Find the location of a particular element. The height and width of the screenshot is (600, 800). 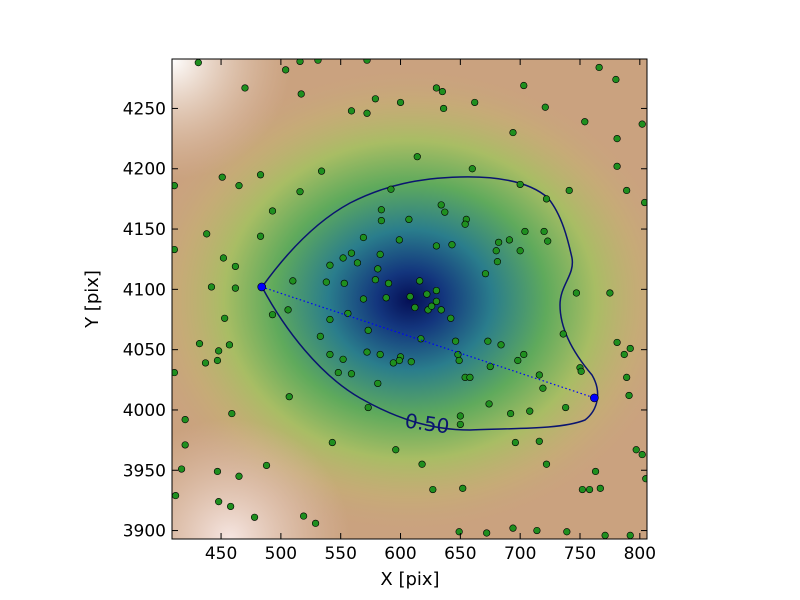

axis-line is located at coordinates (428, 342).